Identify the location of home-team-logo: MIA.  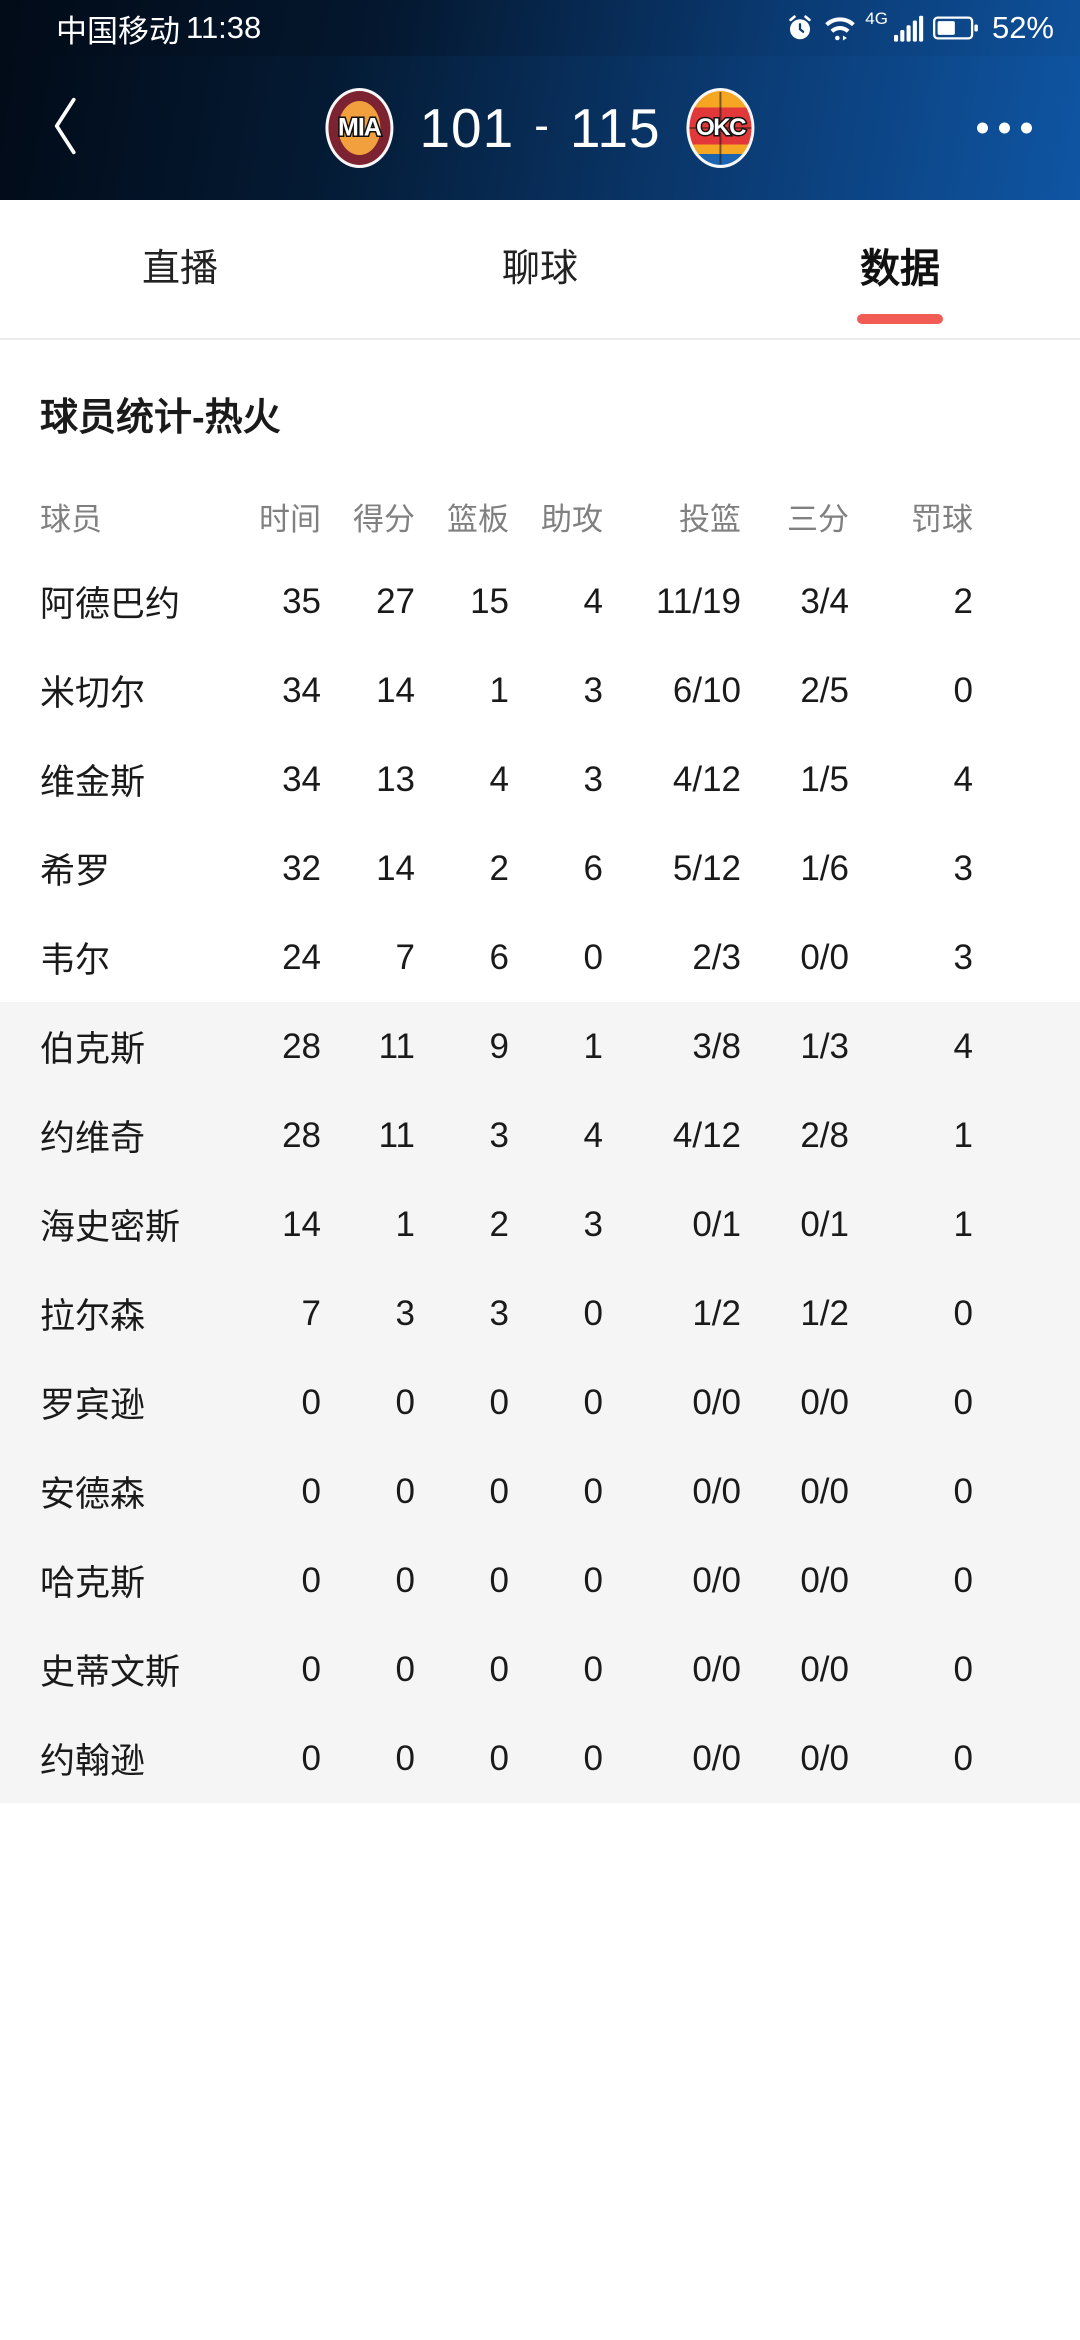
(359, 128).